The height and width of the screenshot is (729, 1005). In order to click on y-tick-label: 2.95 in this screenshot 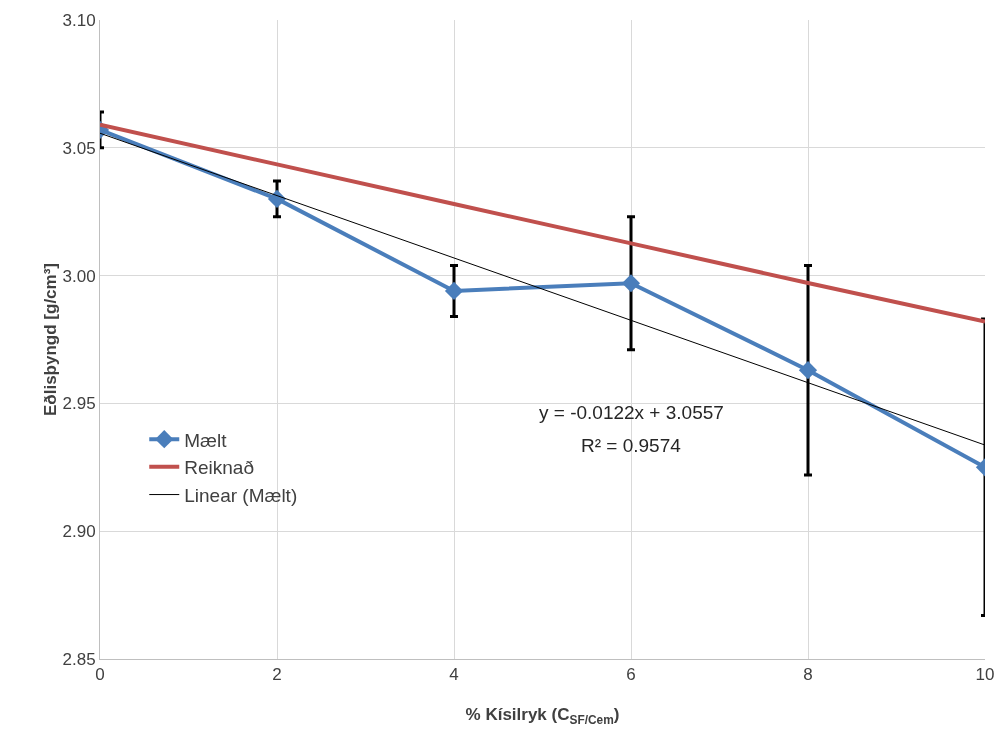, I will do `click(79, 404)`.